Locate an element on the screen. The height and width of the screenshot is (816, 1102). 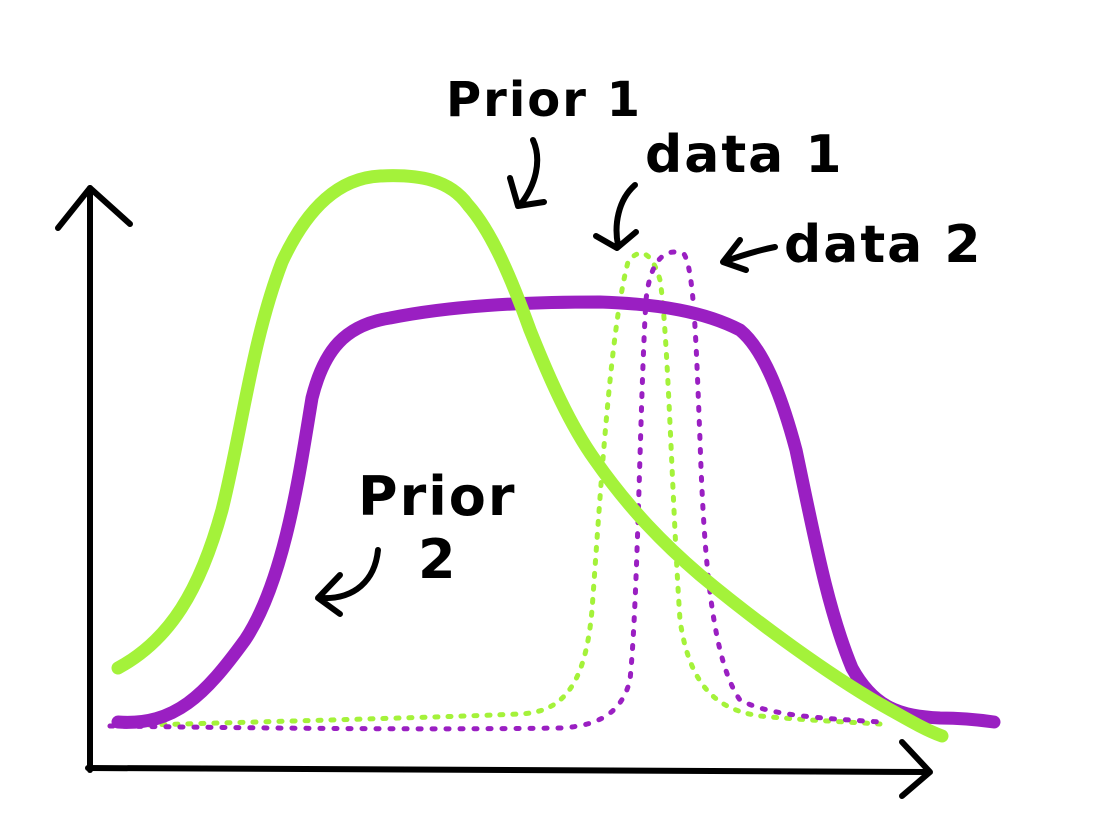
x-axis is located at coordinates (508, 770).